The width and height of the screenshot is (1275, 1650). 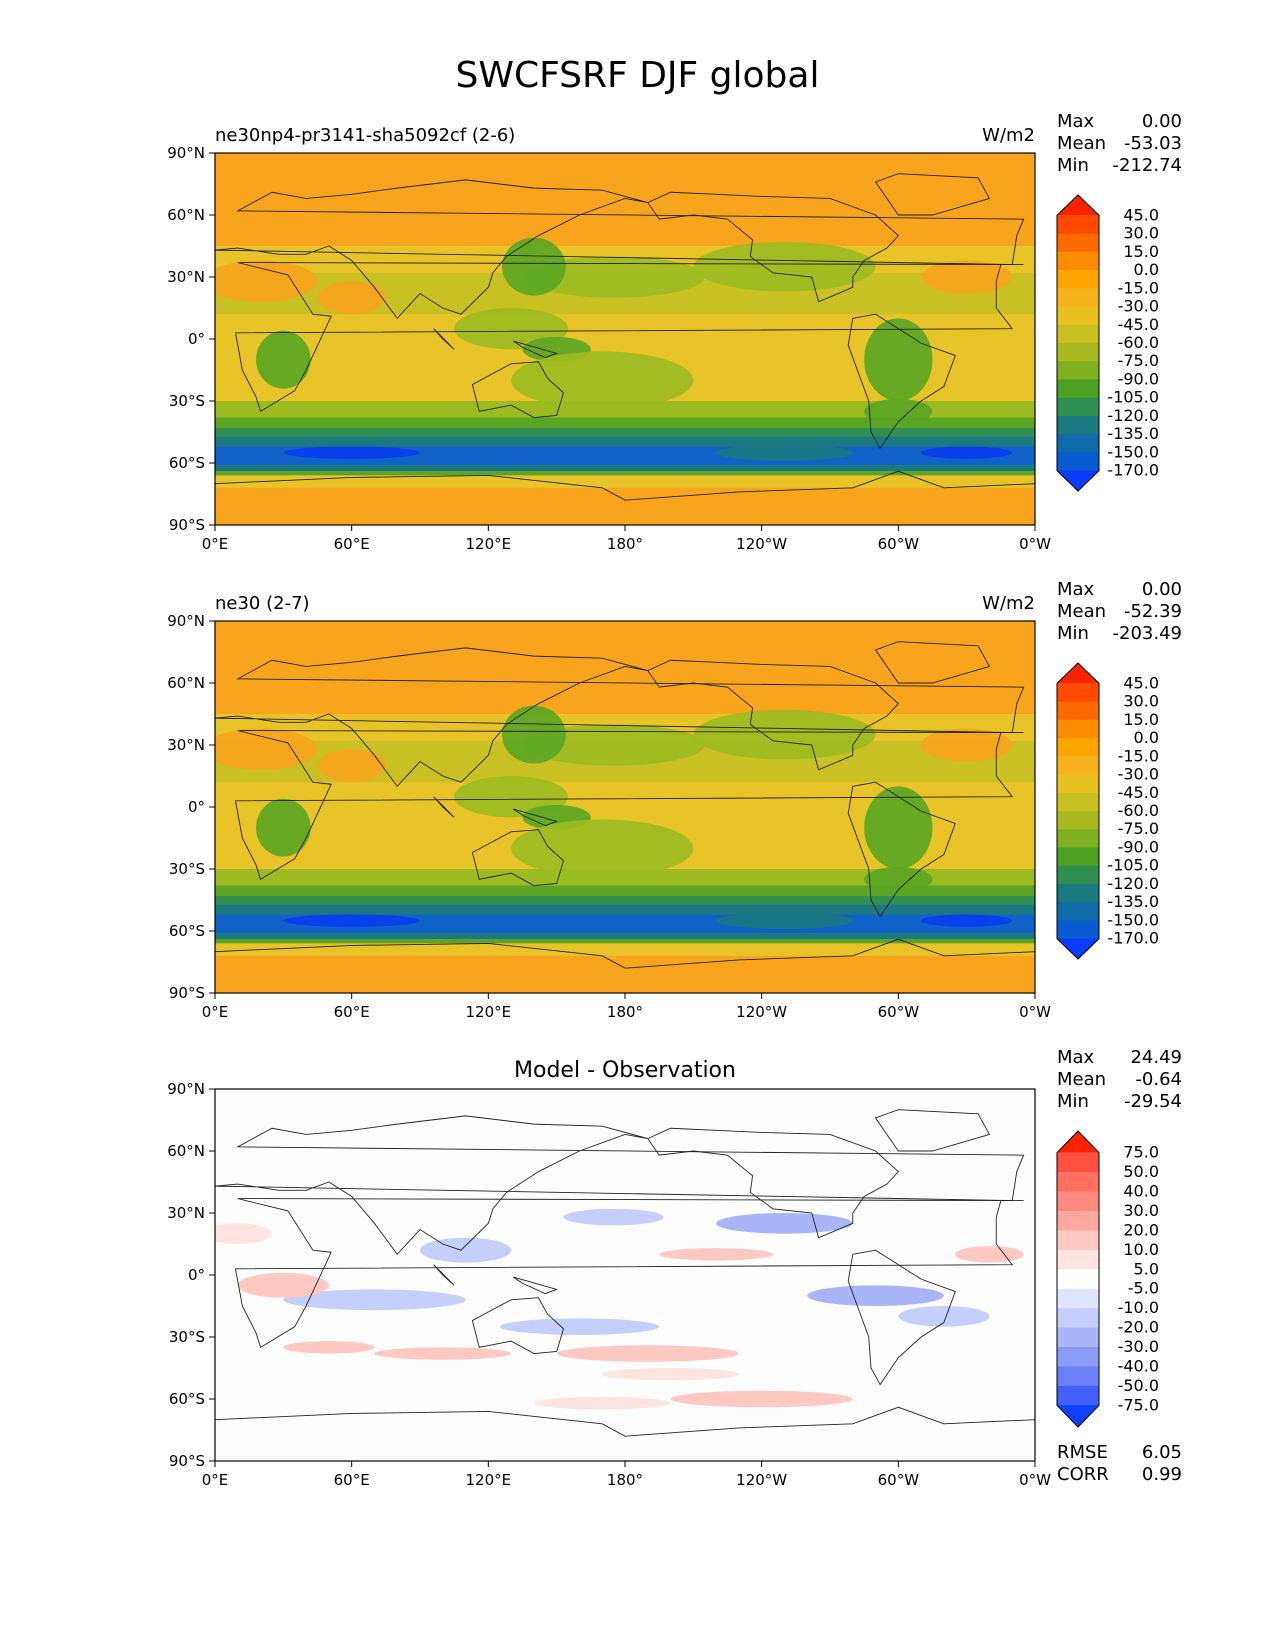 I want to click on panel-title-left: ne30 (2-7), so click(x=262, y=603).